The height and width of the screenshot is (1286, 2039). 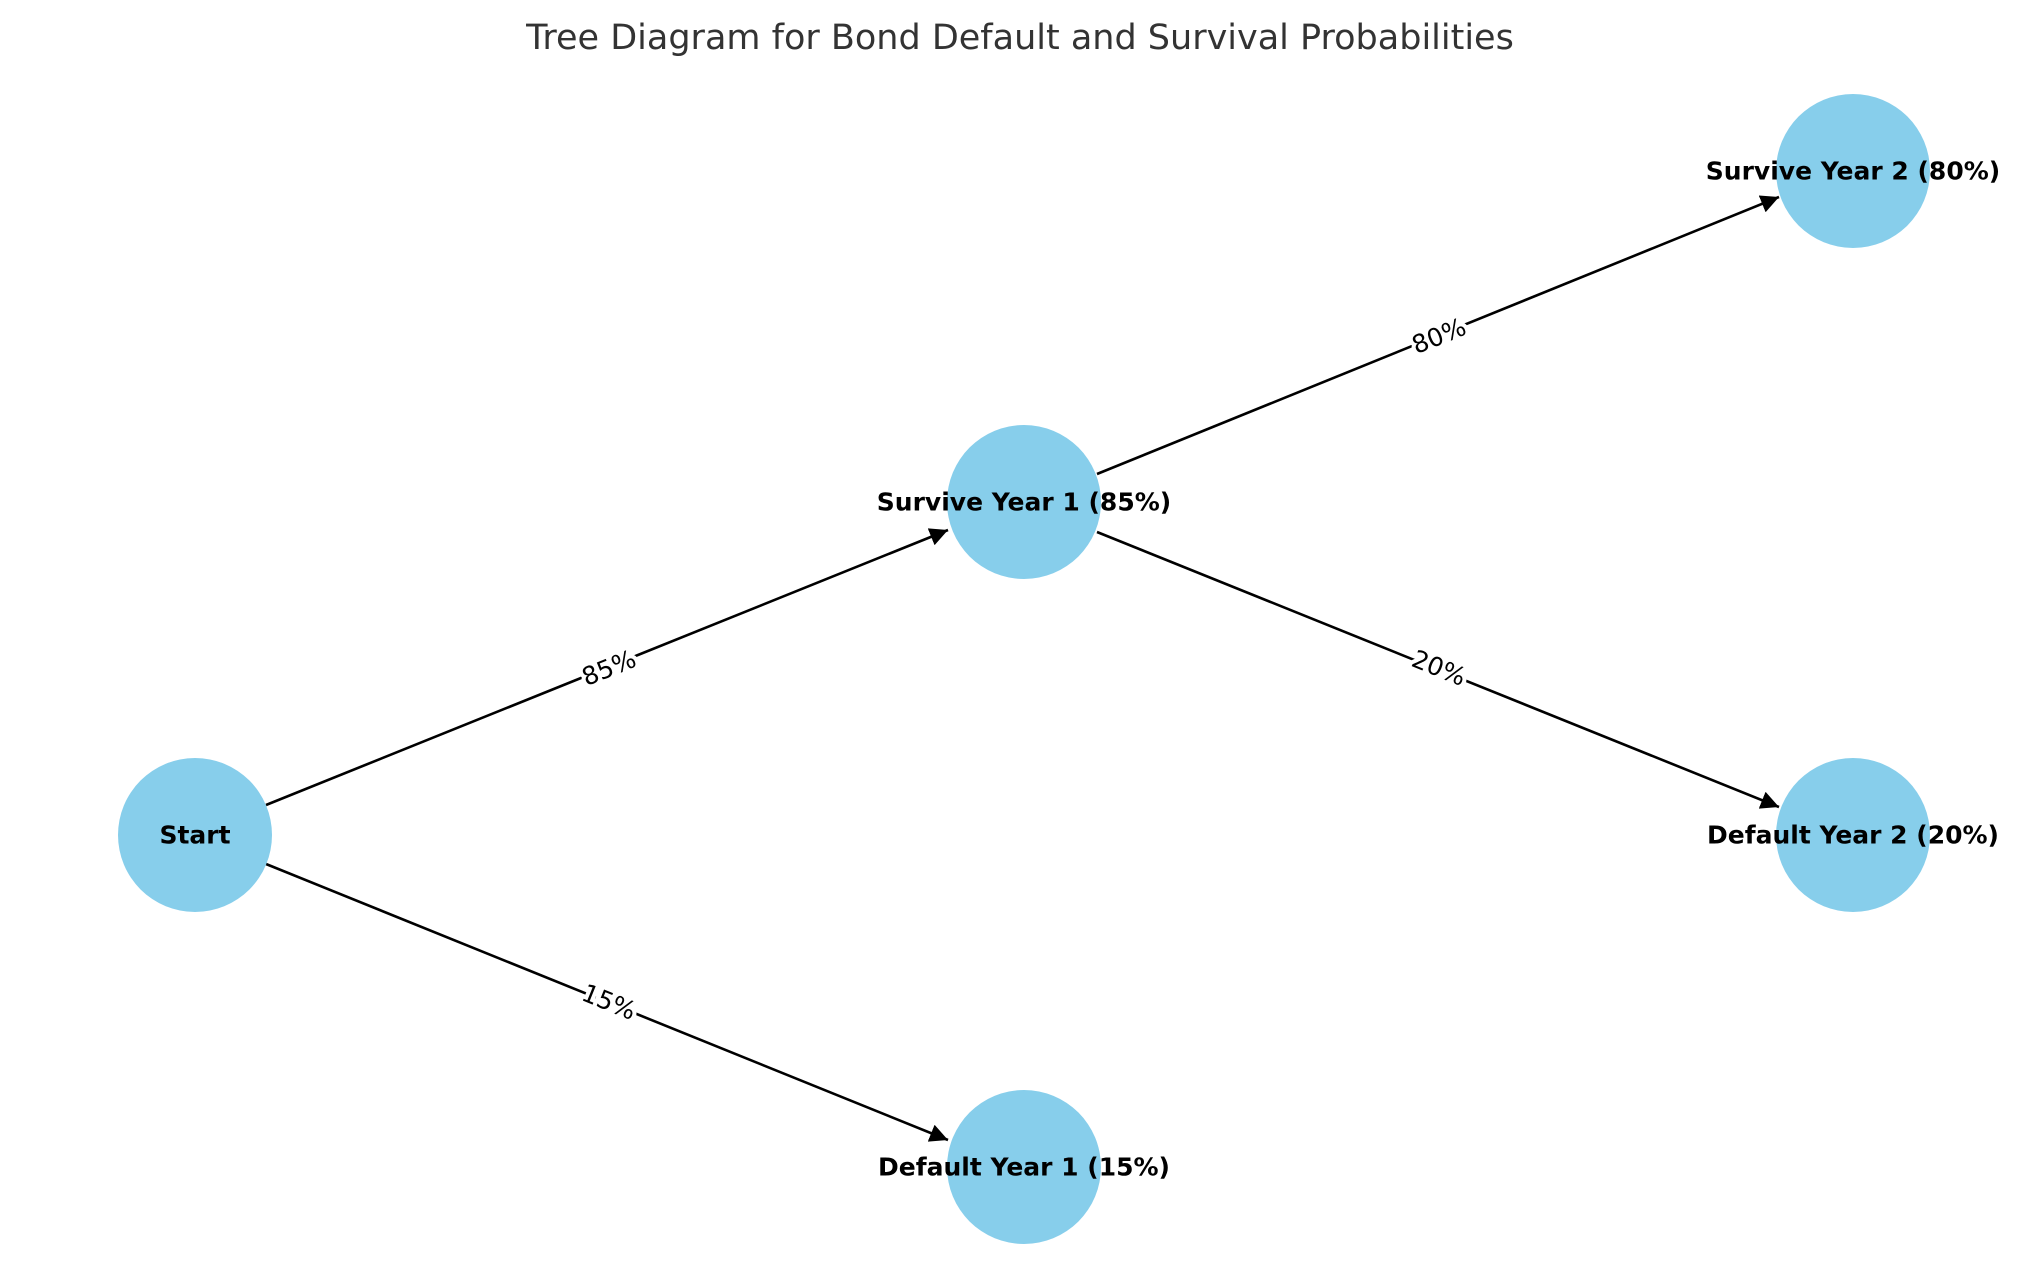 I want to click on node-default-year-2-label: Default Year 2 (20%), so click(x=1853, y=835).